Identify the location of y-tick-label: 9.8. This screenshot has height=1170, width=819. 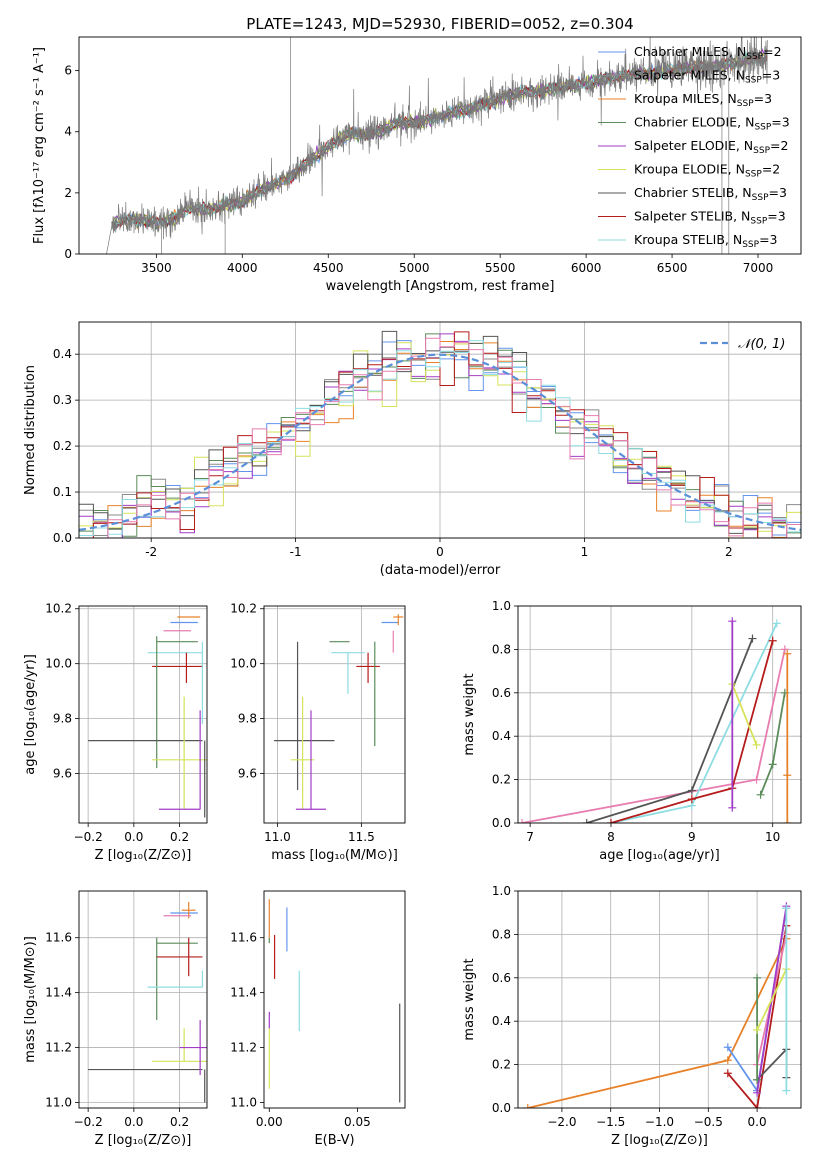
(62, 719).